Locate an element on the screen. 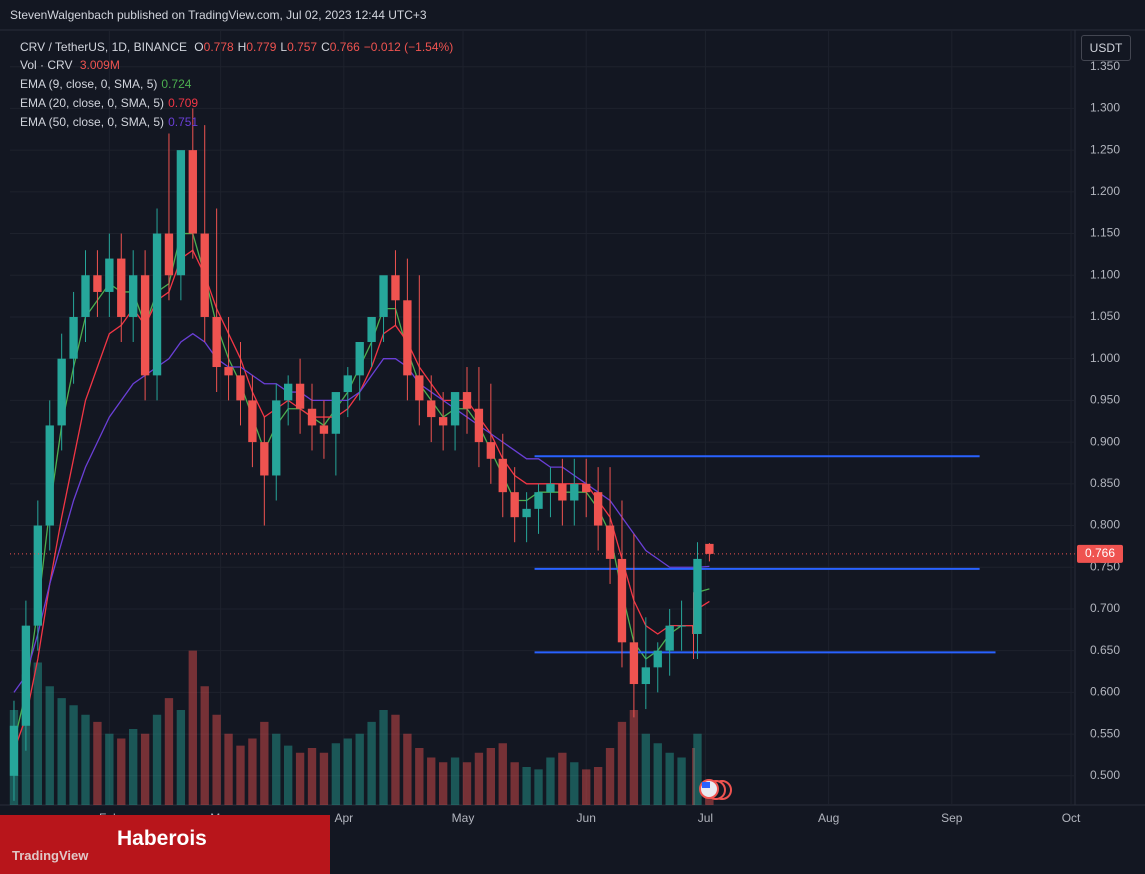  y-tick-label: 0.950 is located at coordinates (1105, 400).